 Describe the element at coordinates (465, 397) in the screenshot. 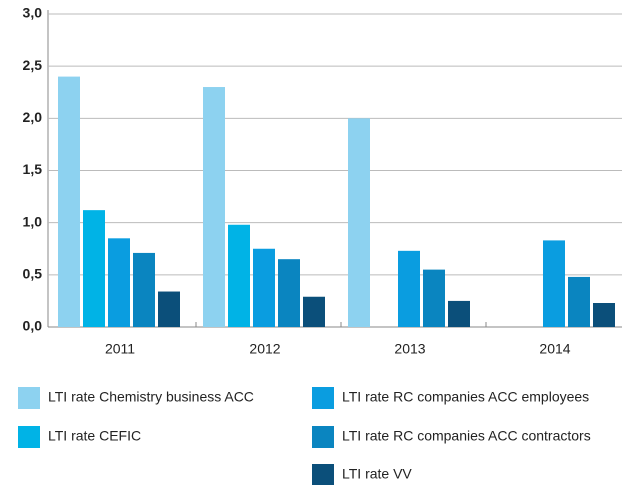

I see `legend-label: LTI rate RC companies ACC employees` at that location.